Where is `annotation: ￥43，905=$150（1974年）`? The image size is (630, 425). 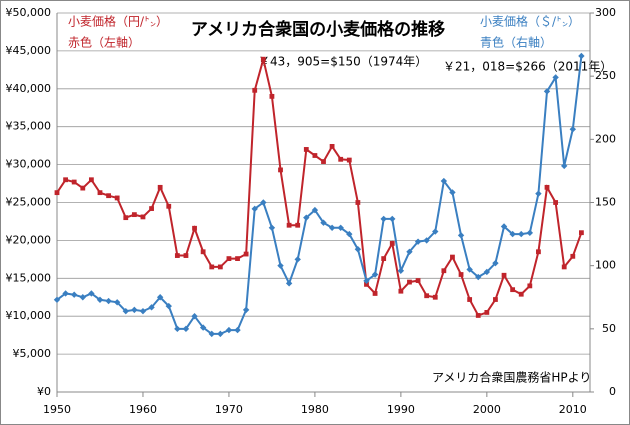 annotation: ￥43，905=$150（1974年） is located at coordinates (342, 62).